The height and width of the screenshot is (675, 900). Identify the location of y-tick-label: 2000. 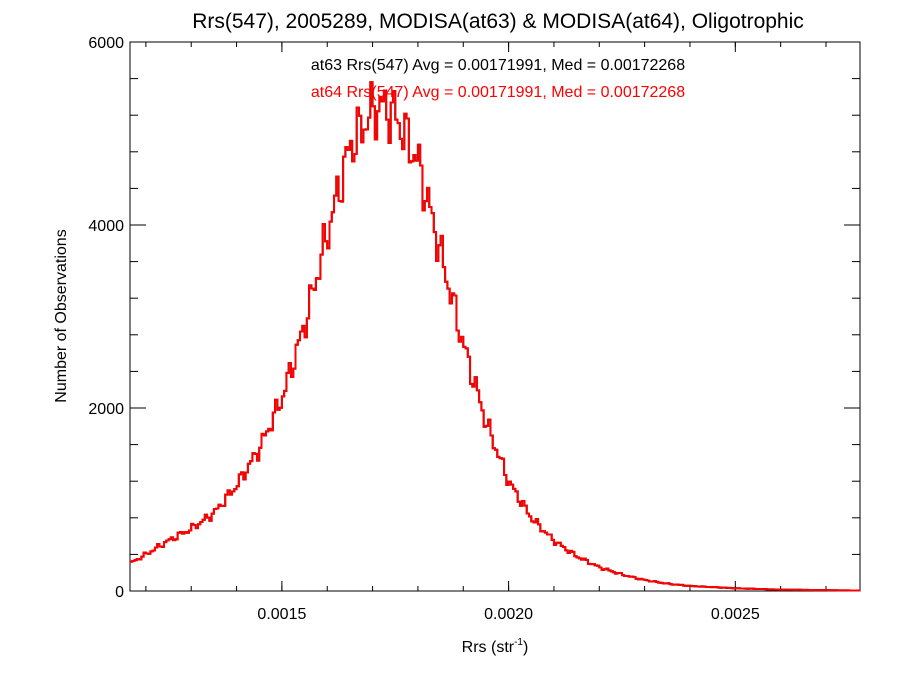
(106, 409).